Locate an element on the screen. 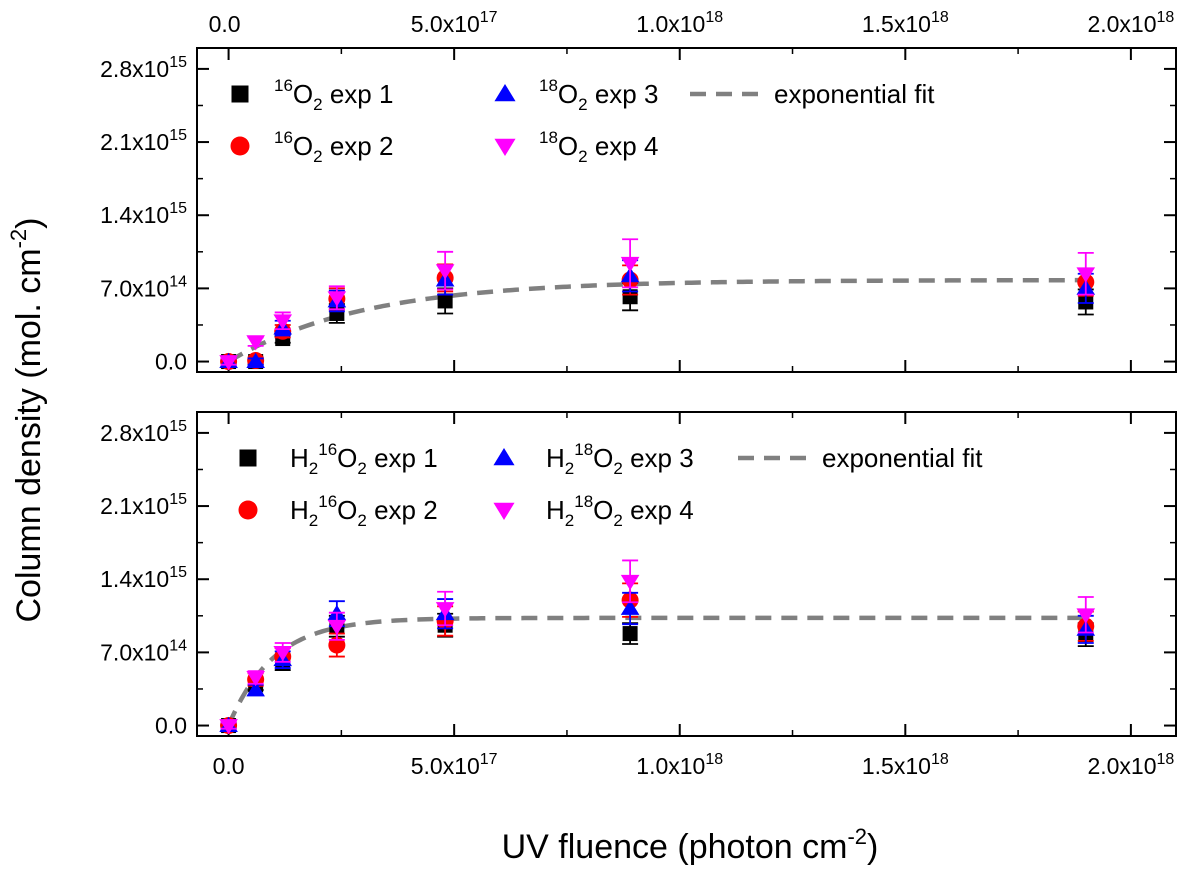 The width and height of the screenshot is (1200, 874). x-tick-label-bottom: 1.5x1018​ is located at coordinates (905, 765).